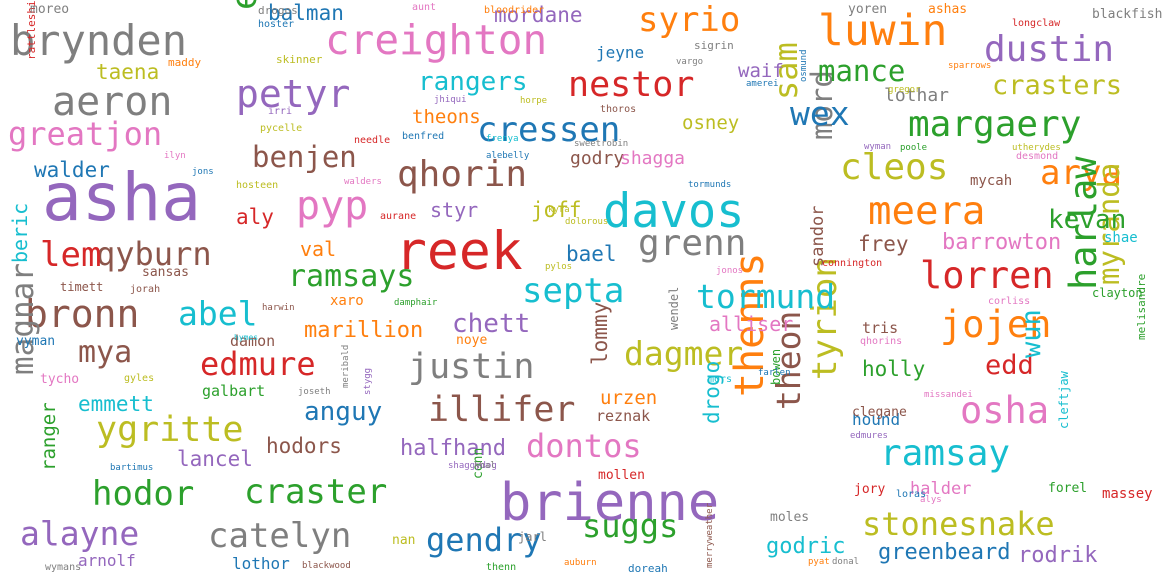  I want to click on cloud-word: rodrik, so click(1058, 555).